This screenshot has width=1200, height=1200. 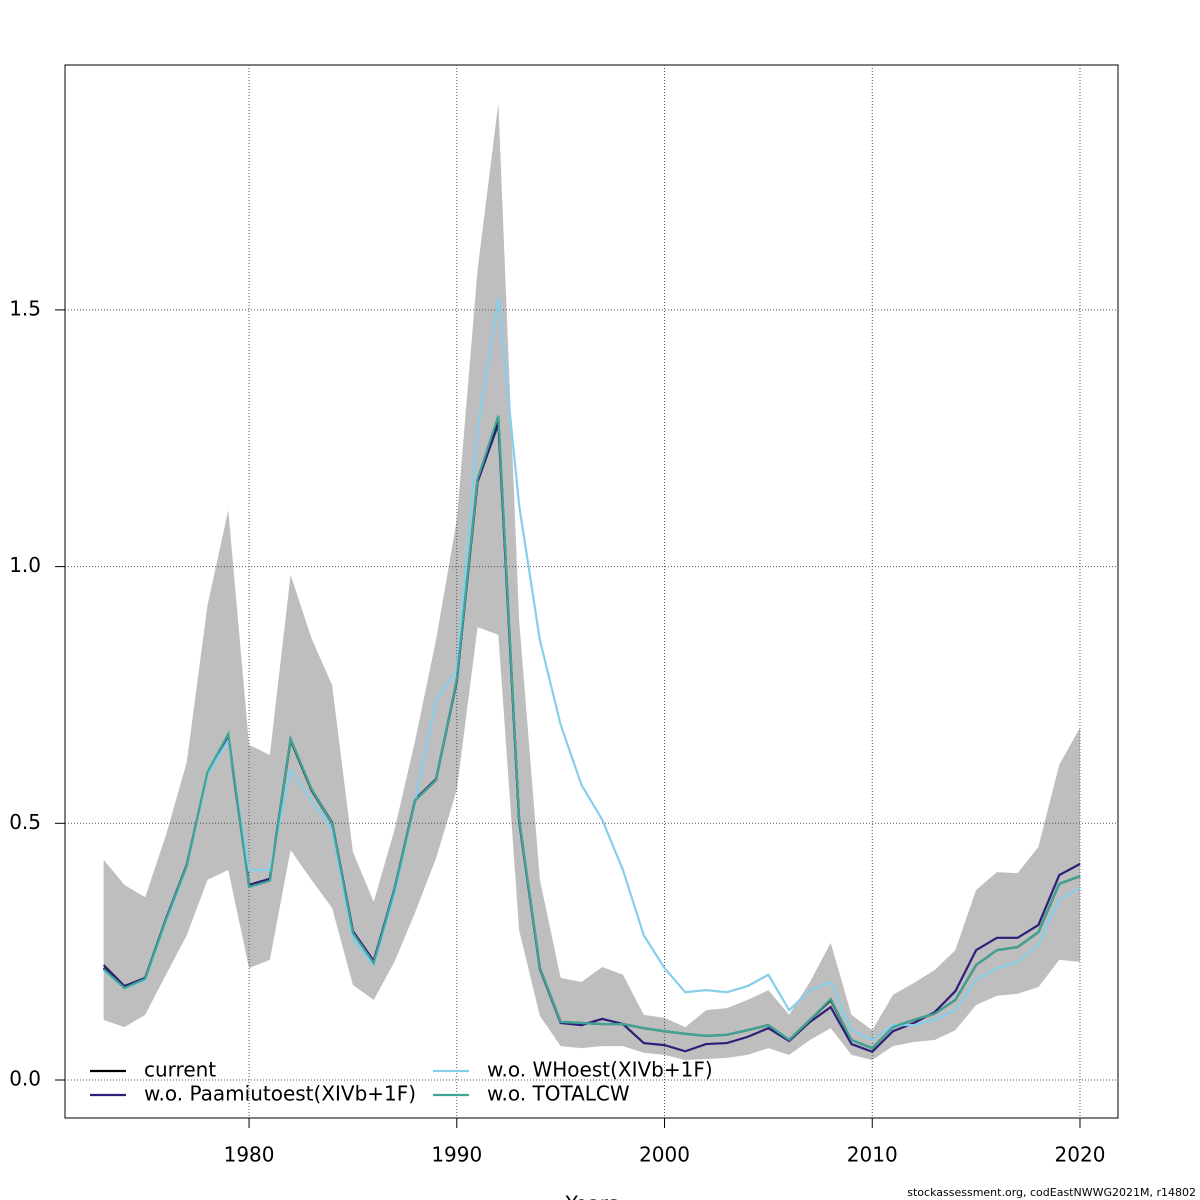 What do you see at coordinates (664, 1155) in the screenshot?
I see `x-tick-label: 2000` at bounding box center [664, 1155].